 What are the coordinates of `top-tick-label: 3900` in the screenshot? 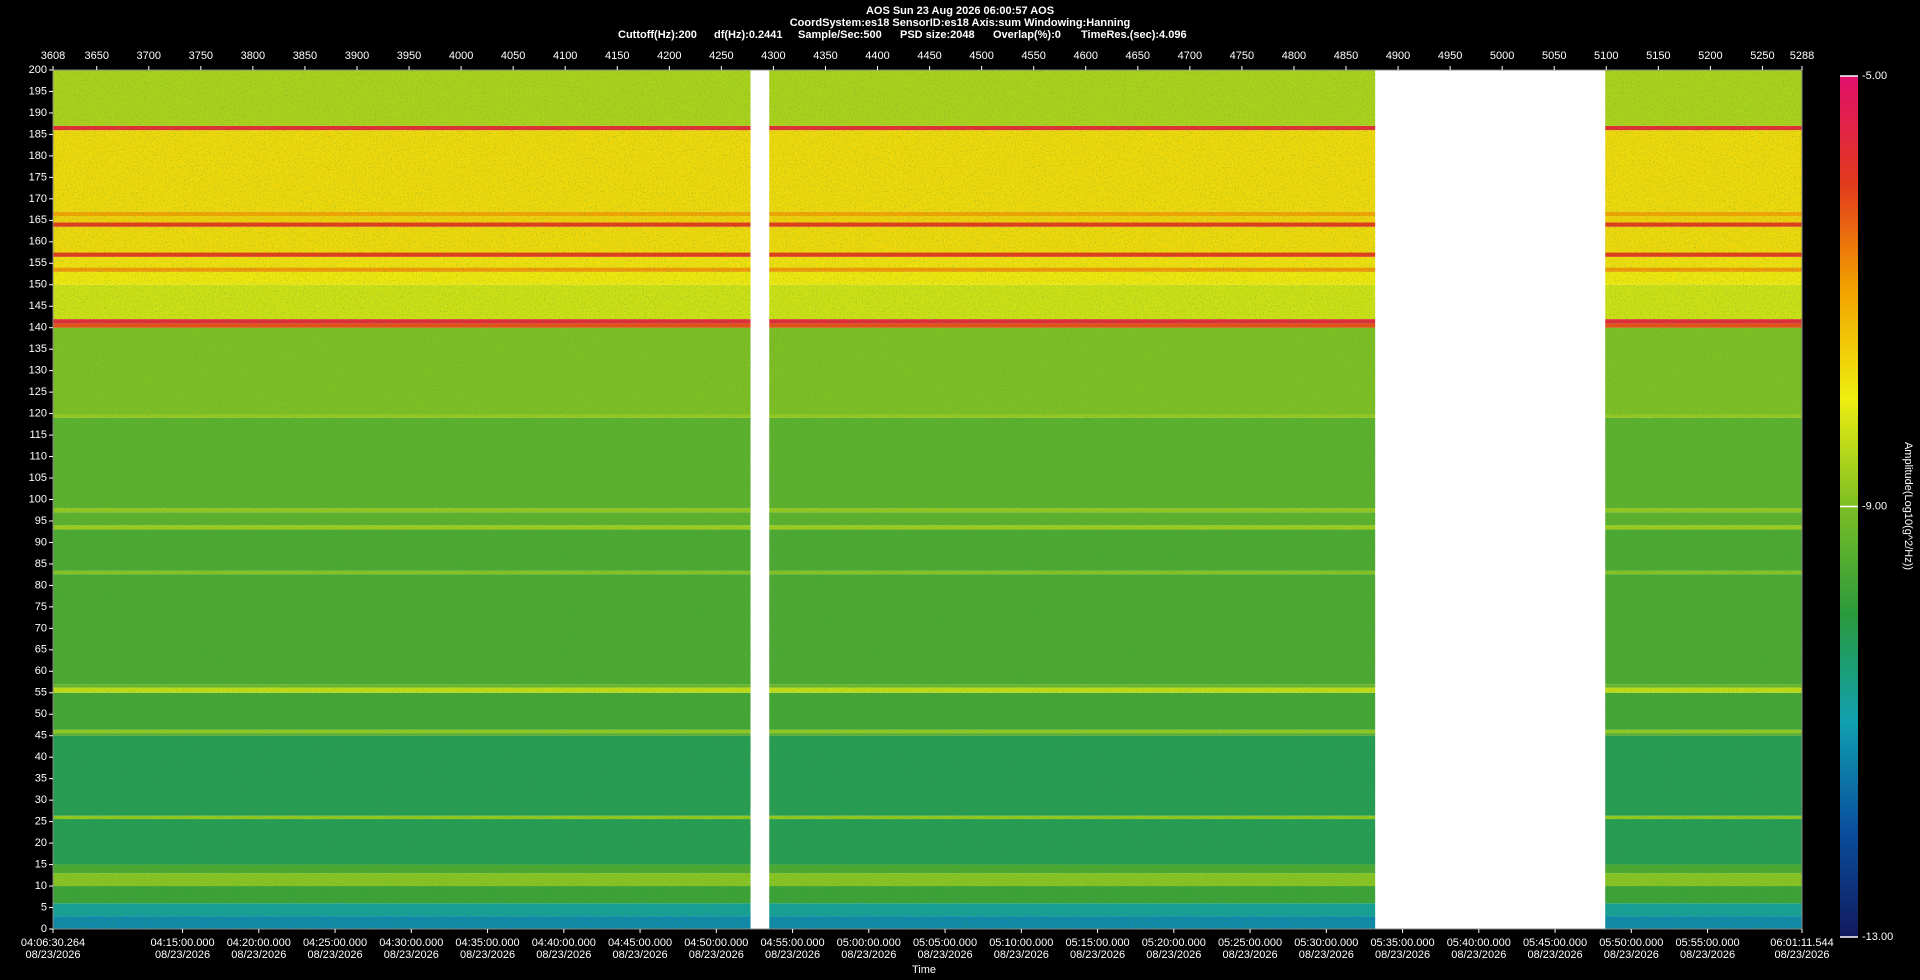 It's located at (357, 56).